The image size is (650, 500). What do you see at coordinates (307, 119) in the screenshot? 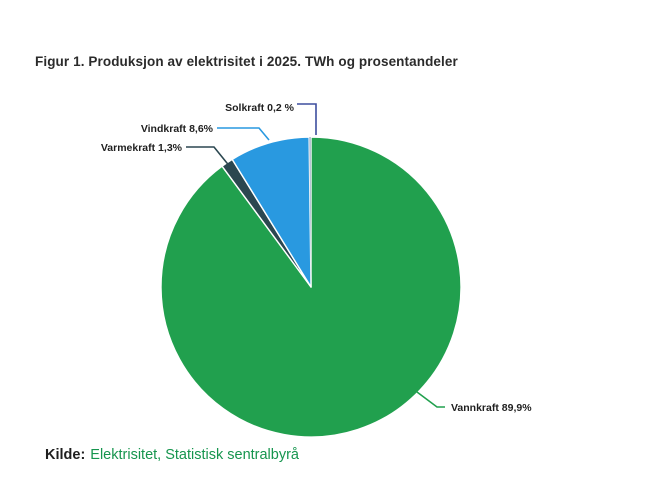
I see `leader-line-solkraft` at bounding box center [307, 119].